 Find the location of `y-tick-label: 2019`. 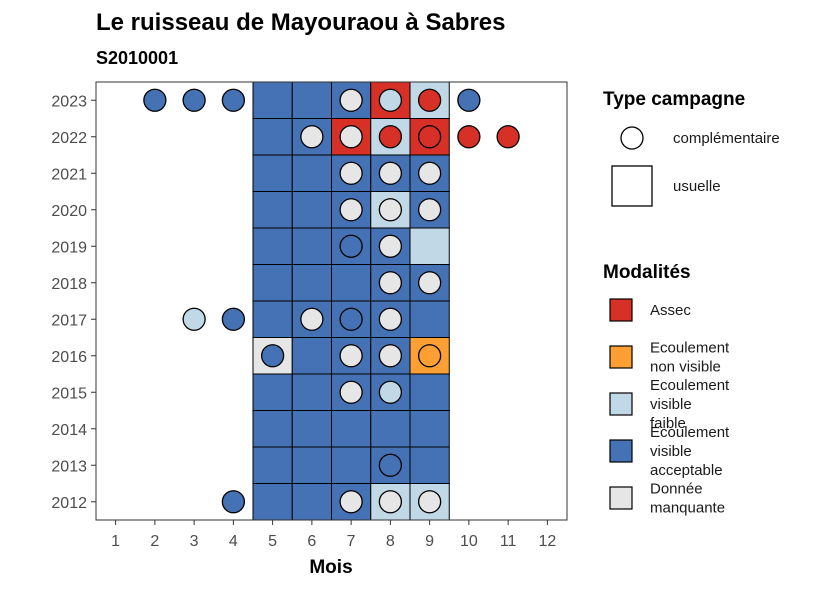

y-tick-label: 2019 is located at coordinates (69, 247).